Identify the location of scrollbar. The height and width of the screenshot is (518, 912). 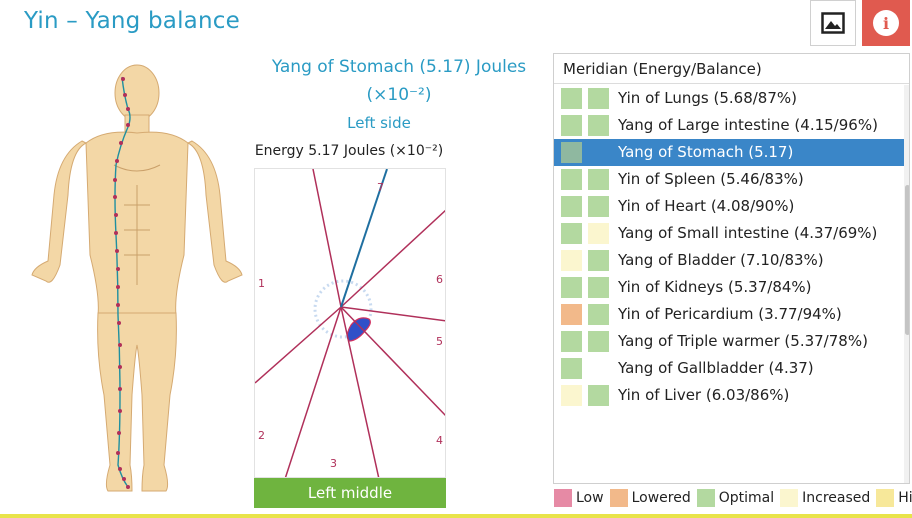
(906, 284).